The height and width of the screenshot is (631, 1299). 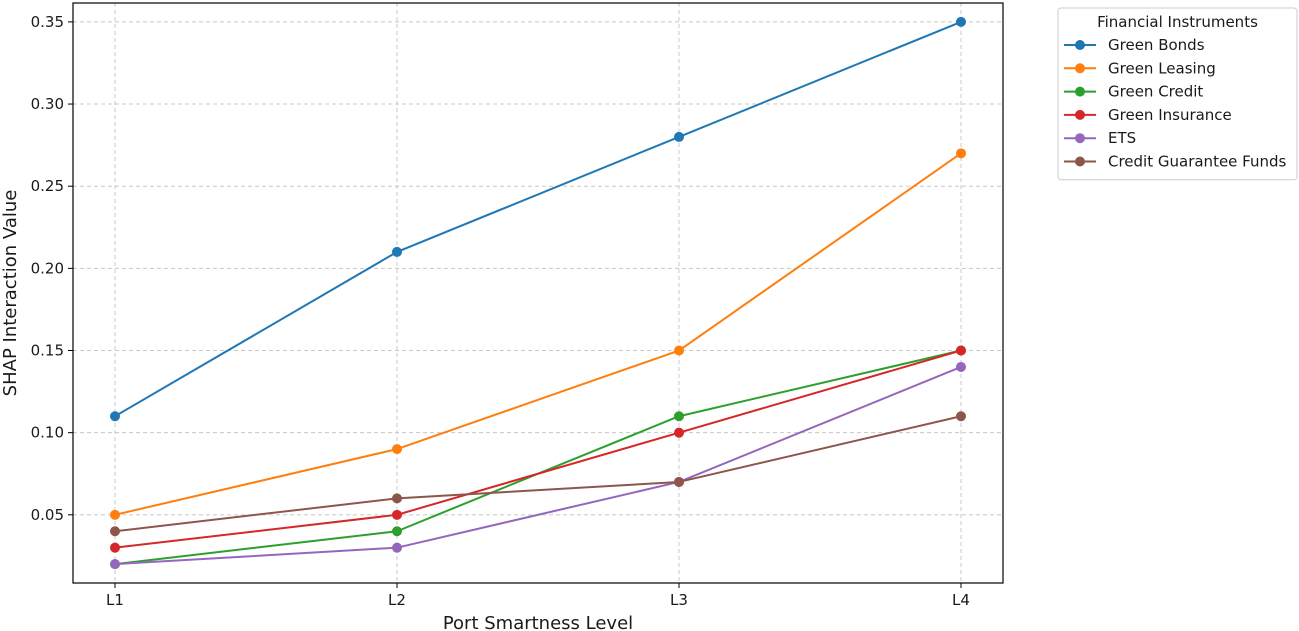 I want to click on legend-item: Green Insurance, so click(x=1148, y=115).